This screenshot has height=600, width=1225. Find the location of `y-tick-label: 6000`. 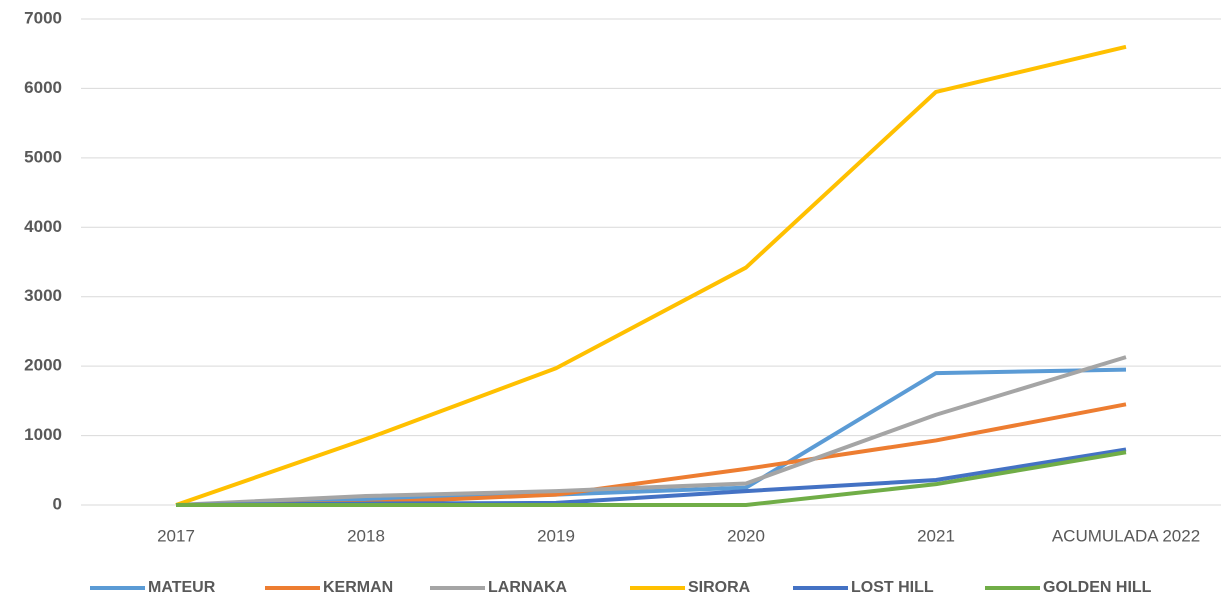

y-tick-label: 6000 is located at coordinates (43, 87).